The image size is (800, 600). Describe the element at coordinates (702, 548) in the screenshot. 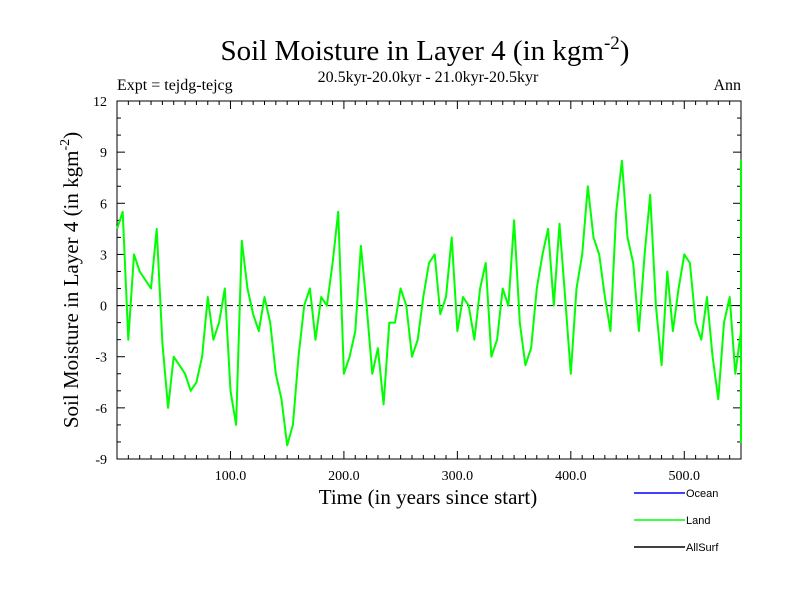

I see `legend-label-allsurf: AllSurf` at that location.